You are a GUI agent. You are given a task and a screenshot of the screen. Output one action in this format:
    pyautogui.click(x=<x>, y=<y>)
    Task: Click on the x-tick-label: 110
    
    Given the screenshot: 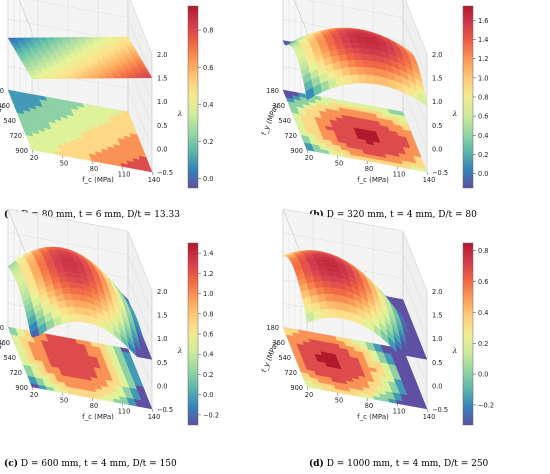 What is the action you would take?
    pyautogui.click(x=124, y=412)
    